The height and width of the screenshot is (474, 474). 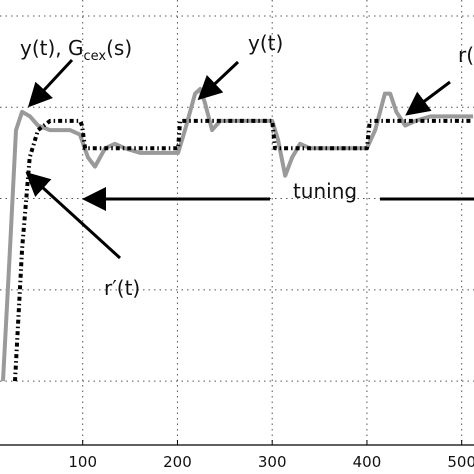 What do you see at coordinates (466, 55) in the screenshot?
I see `annotation: r(` at bounding box center [466, 55].